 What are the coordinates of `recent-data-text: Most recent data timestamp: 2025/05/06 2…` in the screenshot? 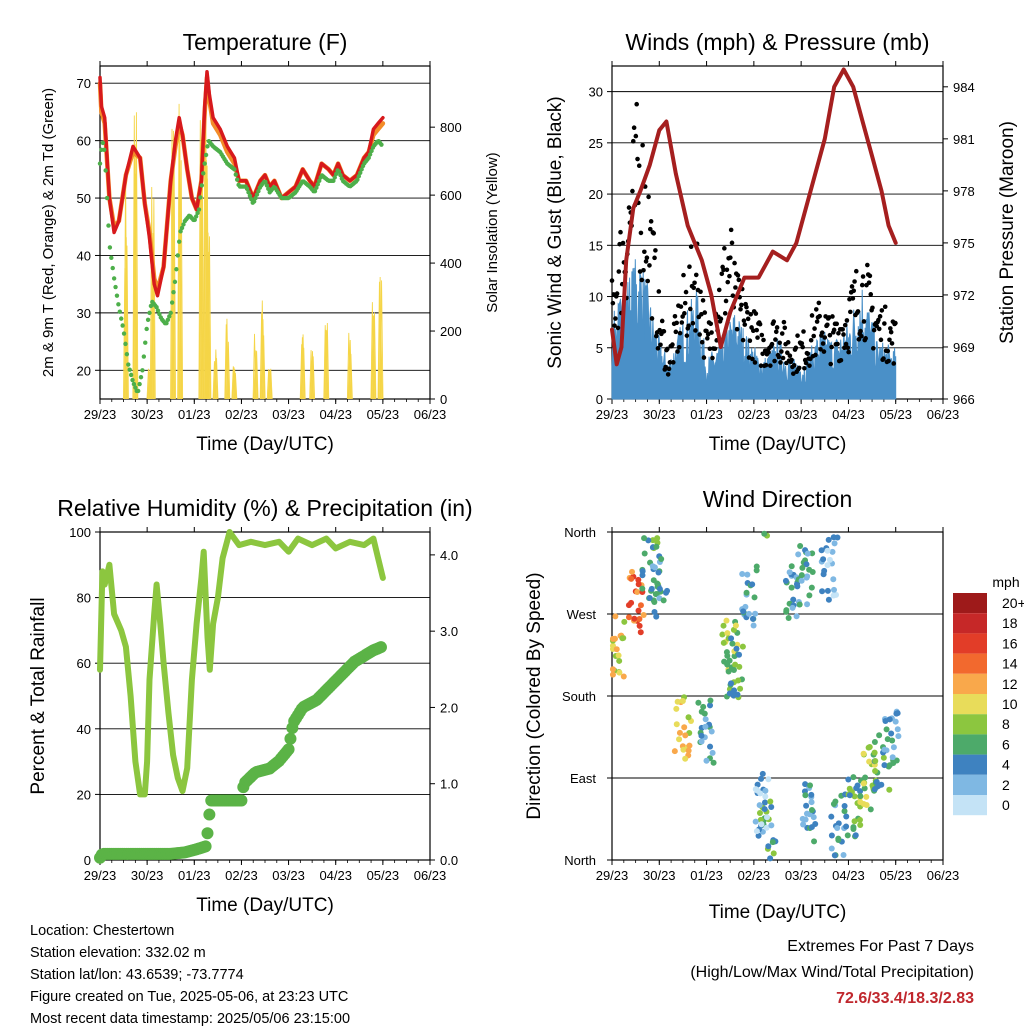 It's located at (190, 1019).